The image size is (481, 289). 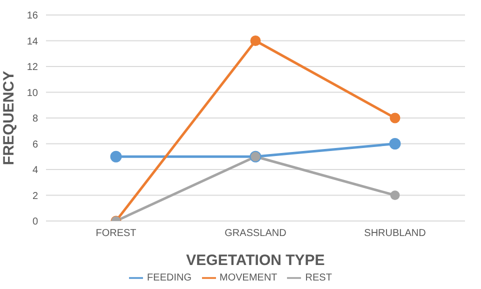 I want to click on legend-label: FEEDING, so click(x=169, y=278).